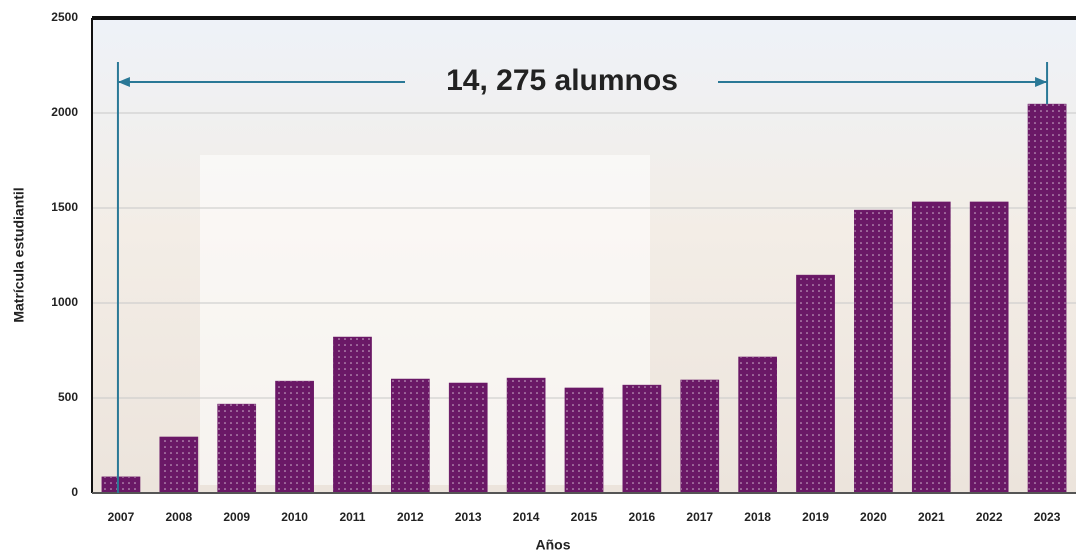 The image size is (1076, 556). I want to click on annotation-text: 14, 275 alumnos, so click(562, 80).